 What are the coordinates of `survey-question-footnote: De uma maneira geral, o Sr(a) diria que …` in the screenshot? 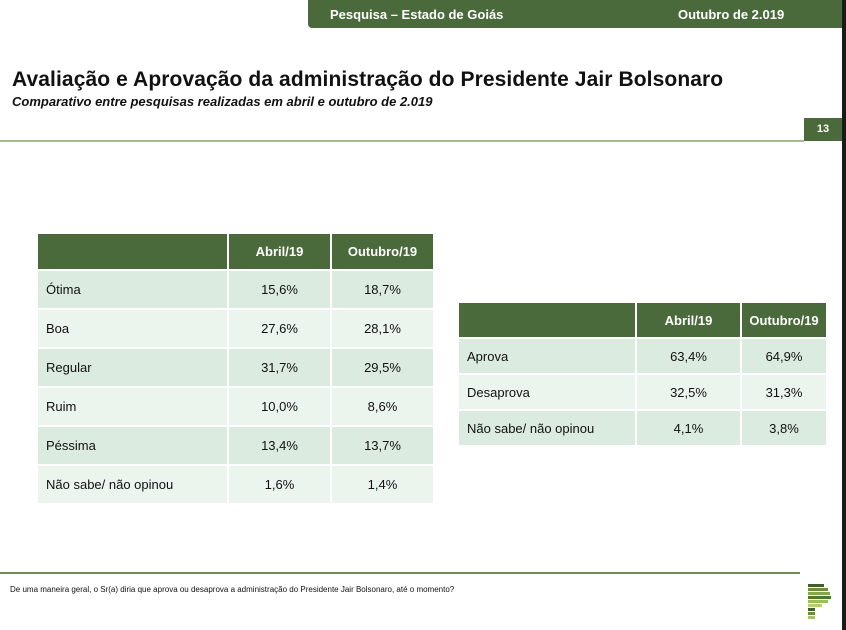 It's located at (232, 589).